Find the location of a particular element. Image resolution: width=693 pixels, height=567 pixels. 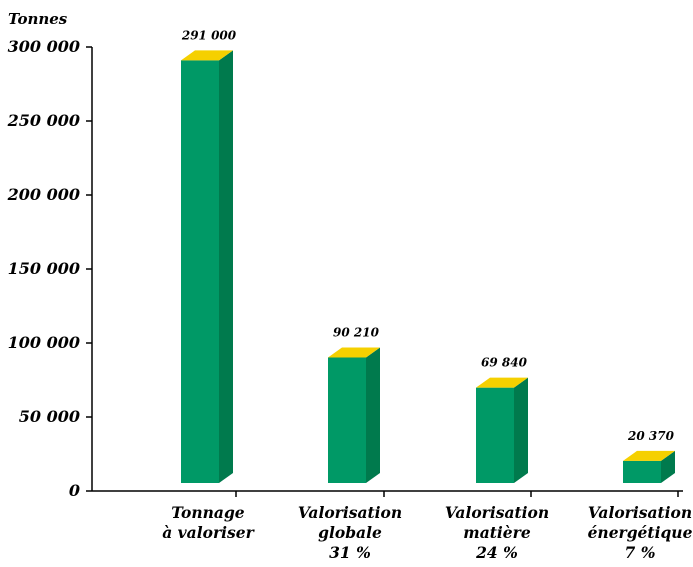

x-tick-label-line: matière is located at coordinates (497, 532).